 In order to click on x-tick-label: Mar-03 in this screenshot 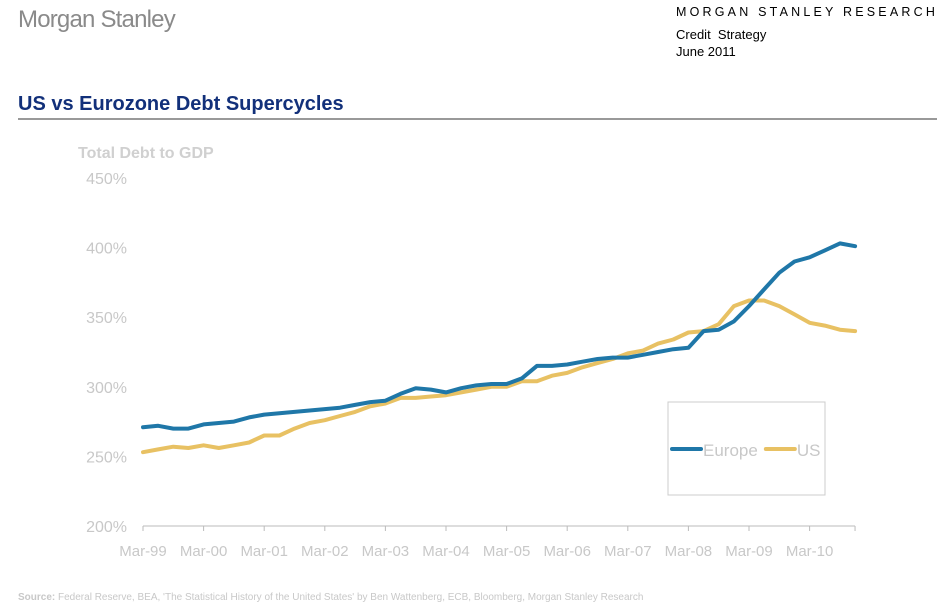, I will do `click(386, 551)`.